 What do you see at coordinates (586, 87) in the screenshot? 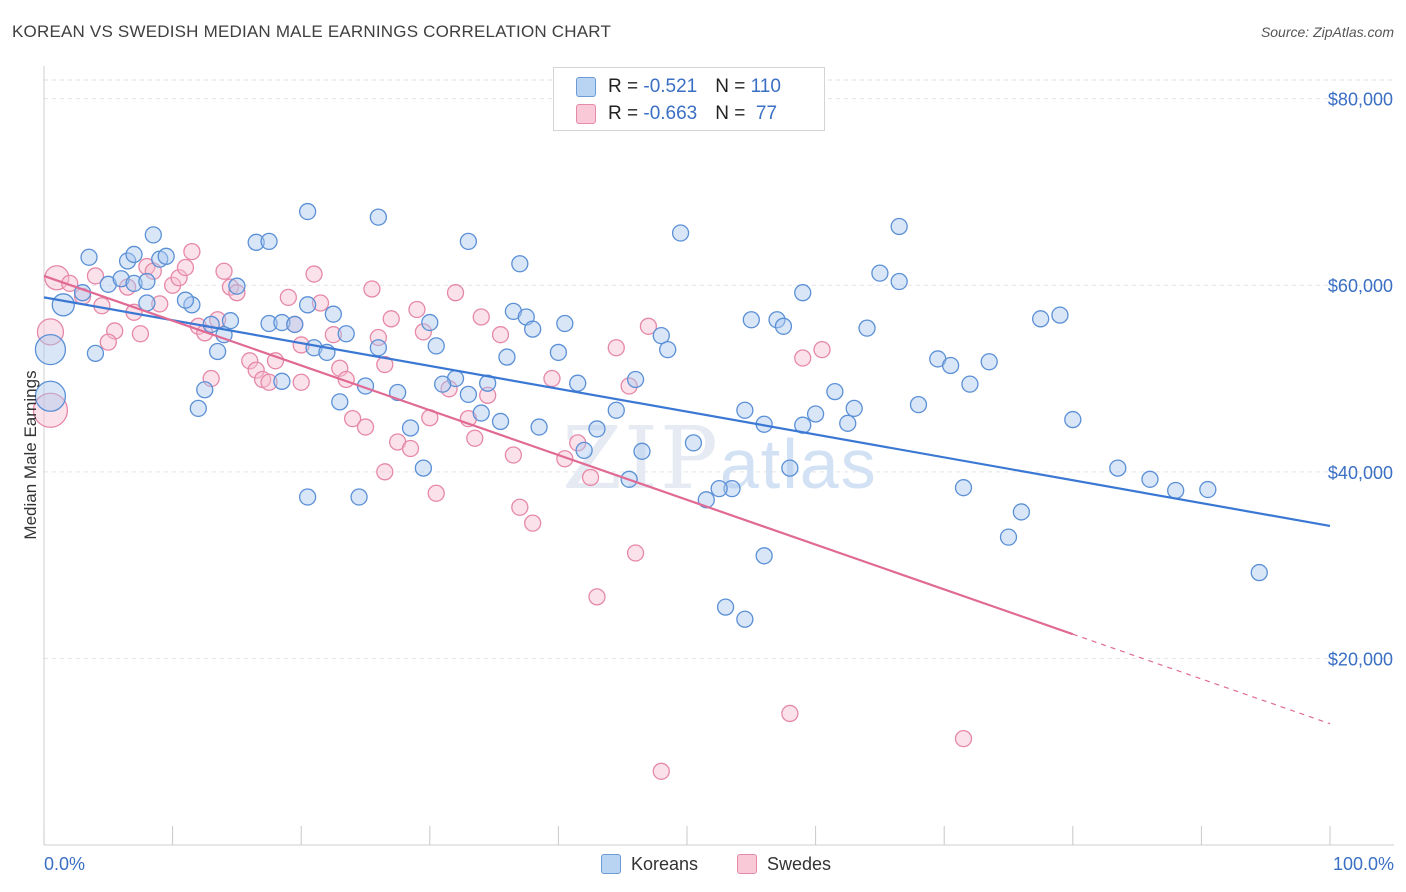
I see `koreans-swatch` at bounding box center [586, 87].